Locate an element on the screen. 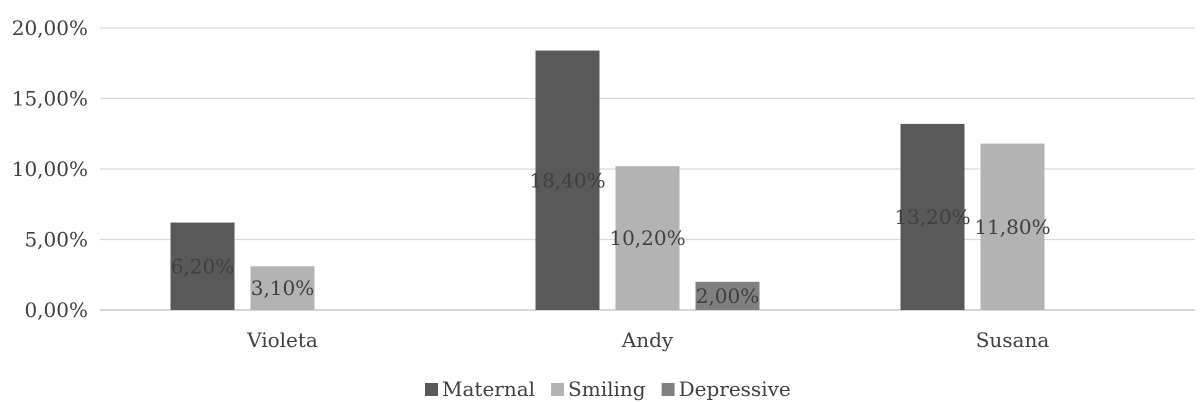 This screenshot has width=1203, height=403. legend: Maternal Smiling Depressive is located at coordinates (608, 389).